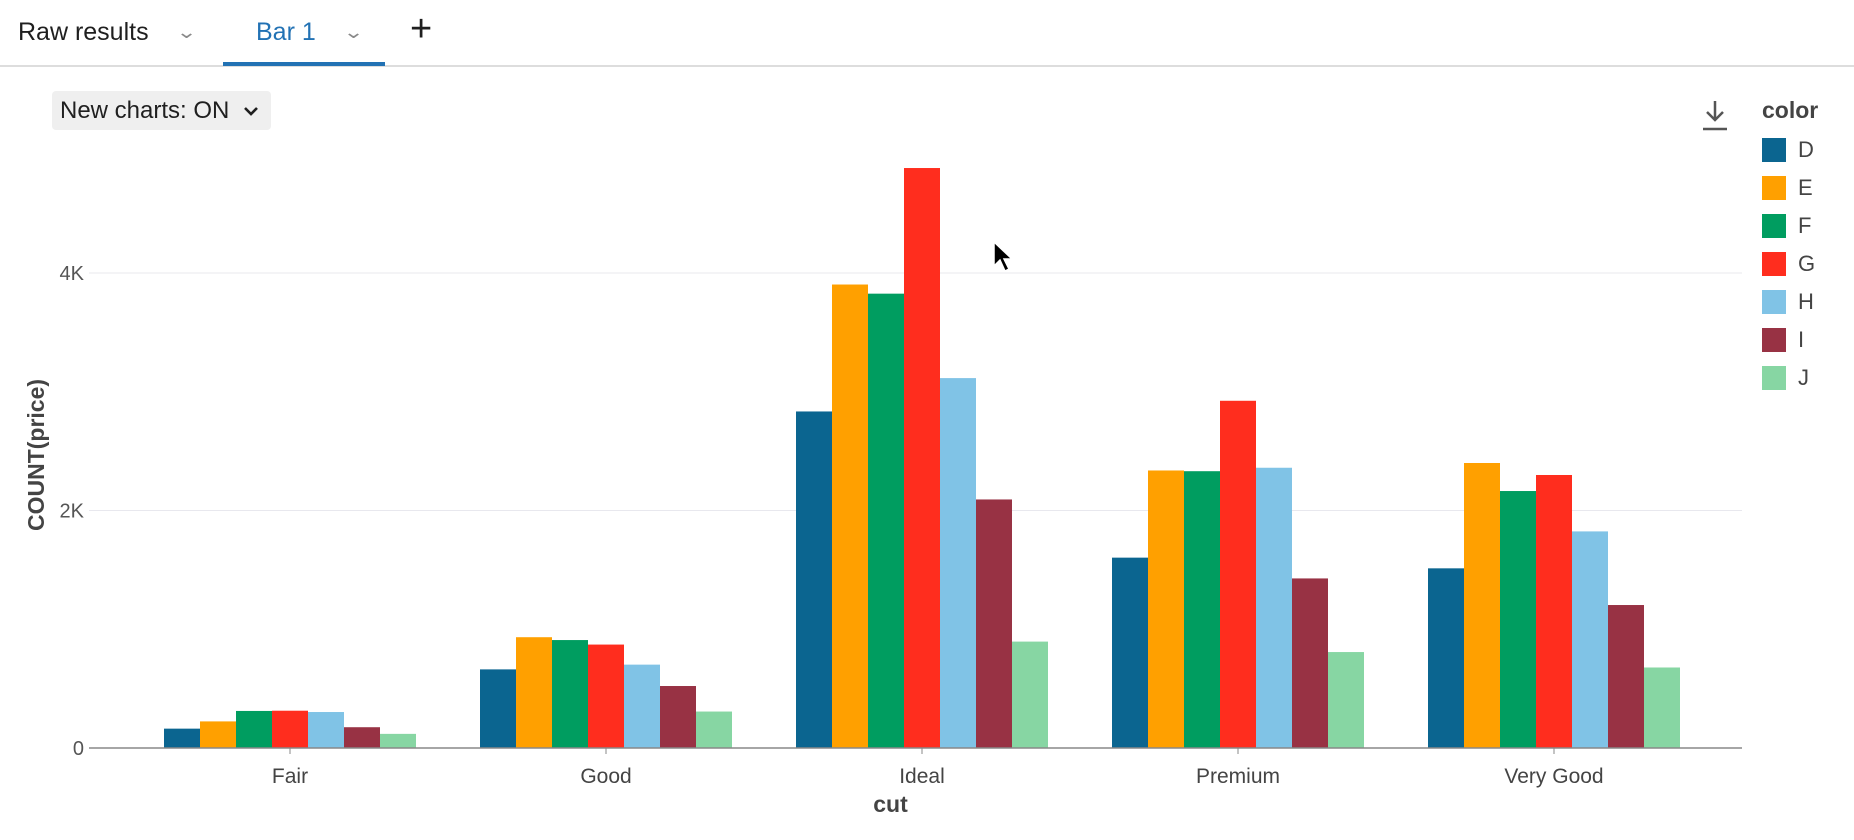 The height and width of the screenshot is (840, 1854). Describe the element at coordinates (1166, 609) in the screenshot. I see `bar-E-premium` at that location.